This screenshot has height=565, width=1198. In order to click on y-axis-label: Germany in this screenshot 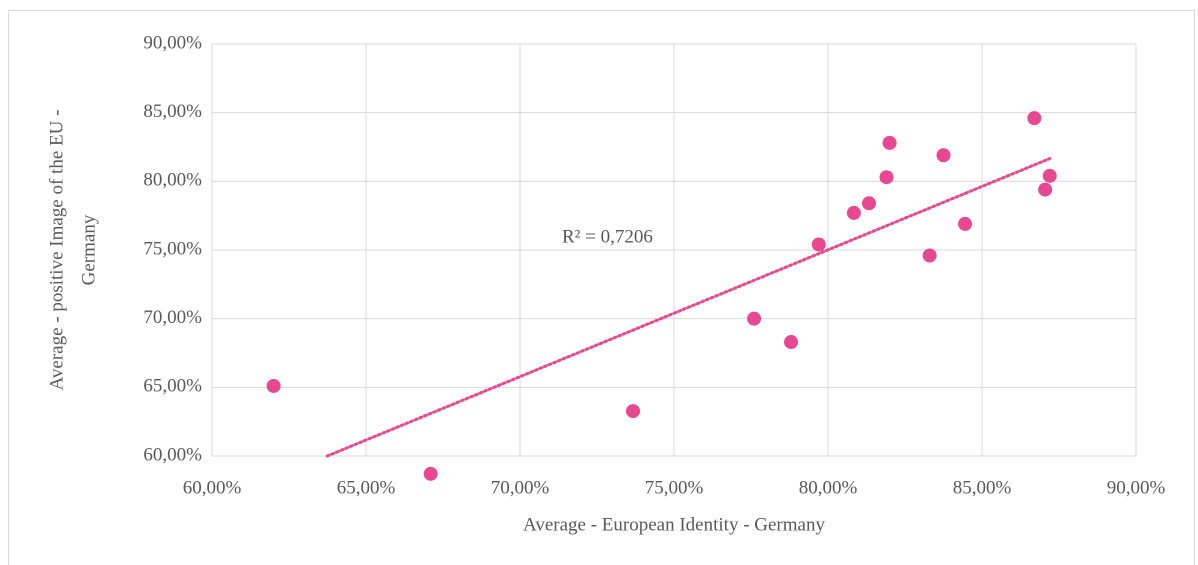, I will do `click(88, 249)`.